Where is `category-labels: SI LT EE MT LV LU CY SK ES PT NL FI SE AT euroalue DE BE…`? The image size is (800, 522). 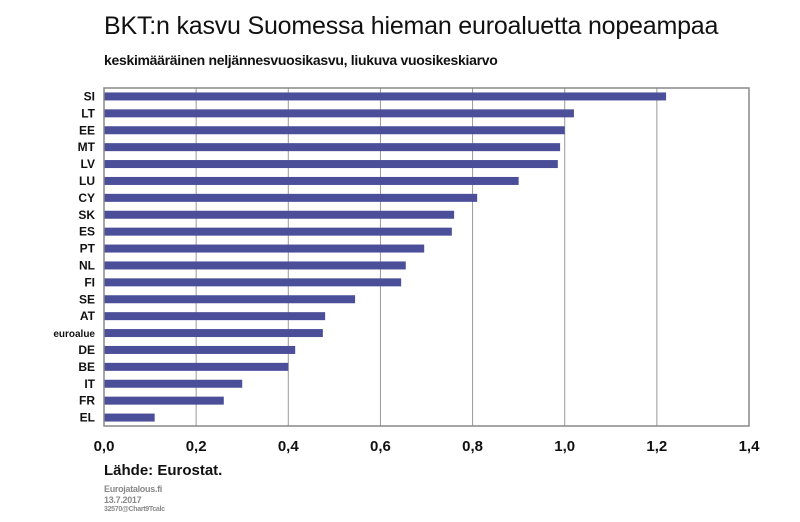 category-labels: SI LT EE MT LV LU CY SK ES PT NL FI SE AT euroalue DE BE… is located at coordinates (74, 256).